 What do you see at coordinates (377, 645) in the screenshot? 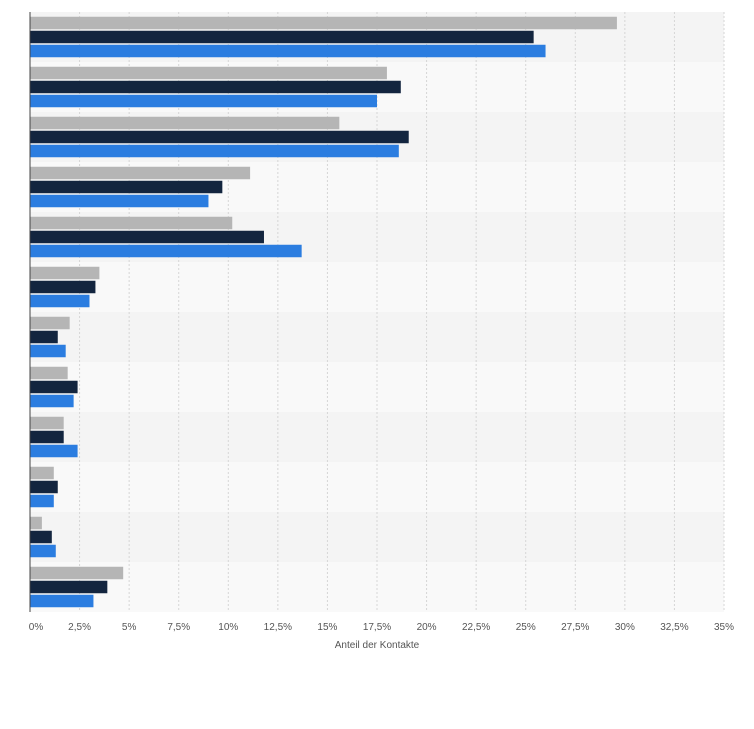
I see `x-axis-title: Anteil der Kontakte` at bounding box center [377, 645].